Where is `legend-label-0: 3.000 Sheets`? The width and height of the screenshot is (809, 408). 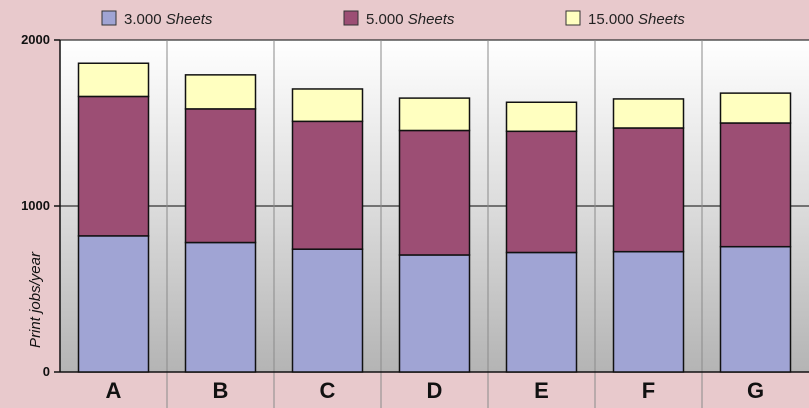 legend-label-0: 3.000 Sheets is located at coordinates (168, 19).